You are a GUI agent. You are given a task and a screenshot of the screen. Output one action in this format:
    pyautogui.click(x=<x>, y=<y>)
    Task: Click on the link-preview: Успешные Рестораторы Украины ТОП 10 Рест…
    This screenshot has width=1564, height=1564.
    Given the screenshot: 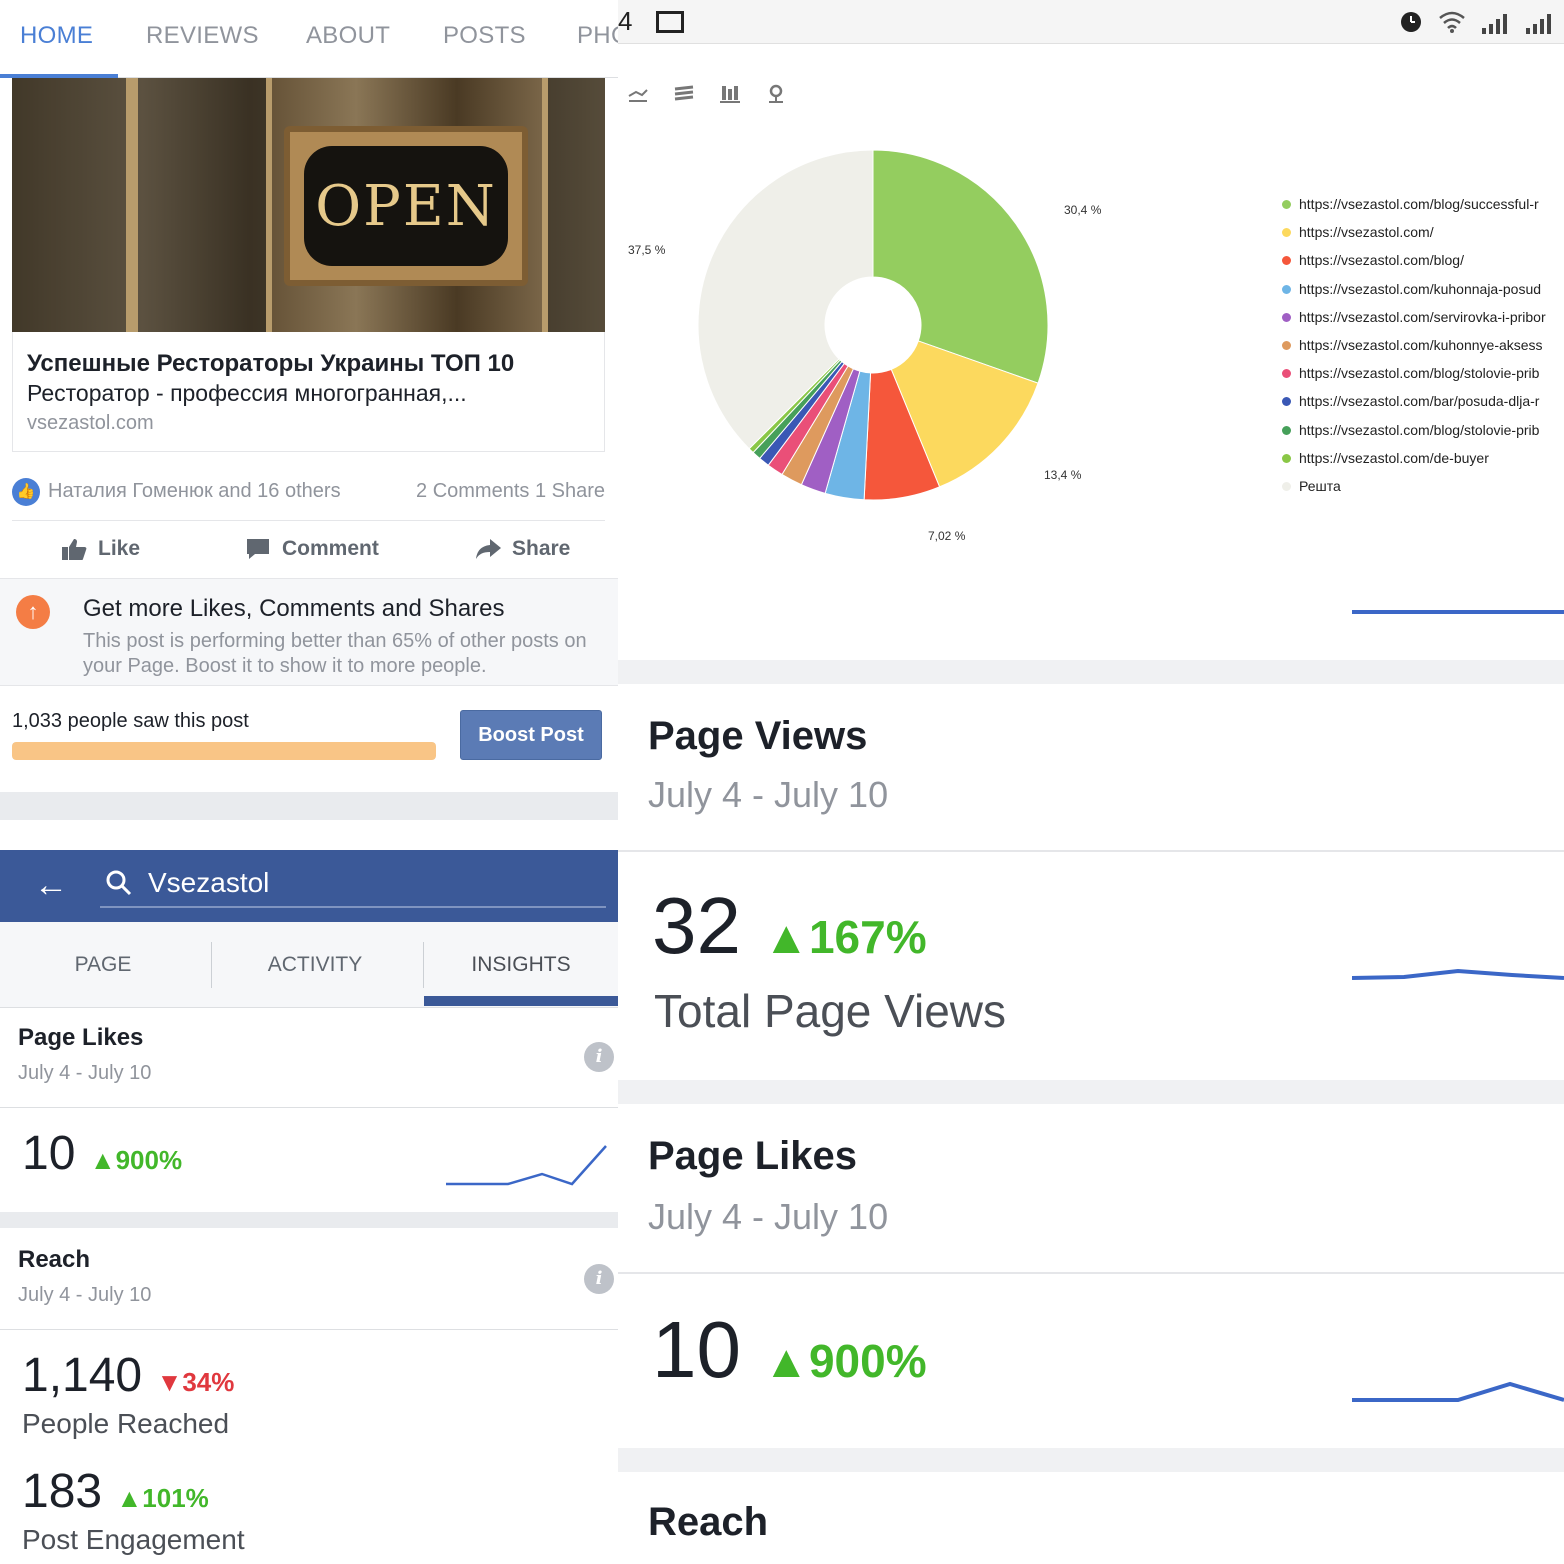 What is the action you would take?
    pyautogui.click(x=308, y=392)
    